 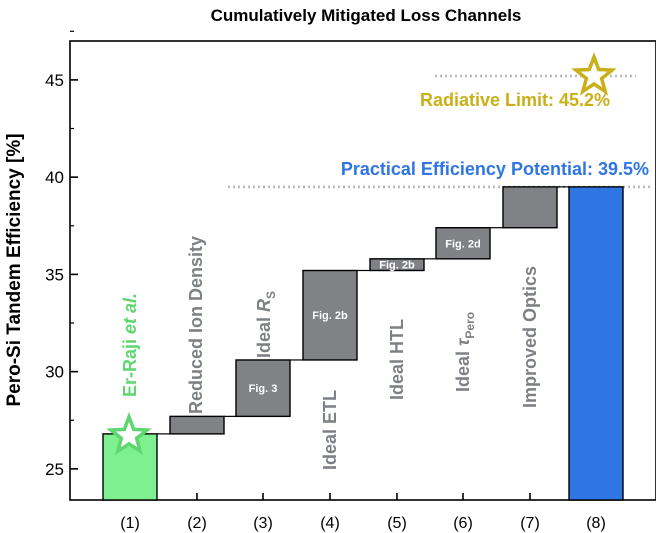 What do you see at coordinates (130, 523) in the screenshot?
I see `x-tick-label: (1)` at bounding box center [130, 523].